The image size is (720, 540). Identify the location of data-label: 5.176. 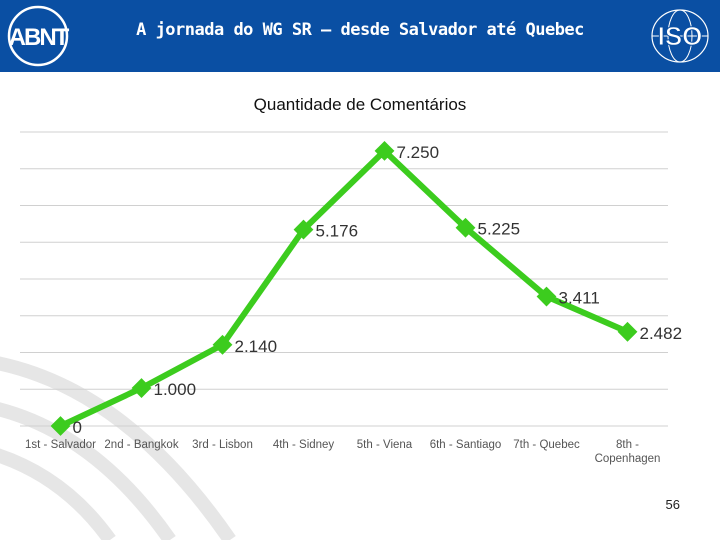
(337, 231).